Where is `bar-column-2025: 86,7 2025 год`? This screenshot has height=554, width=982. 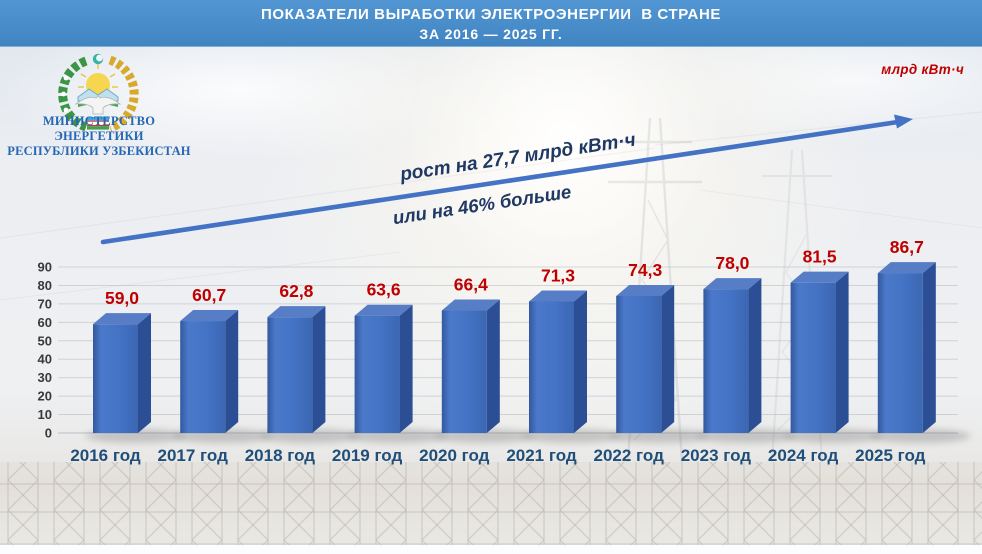 bar-column-2025: 86,7 2025 год is located at coordinates (913, 351).